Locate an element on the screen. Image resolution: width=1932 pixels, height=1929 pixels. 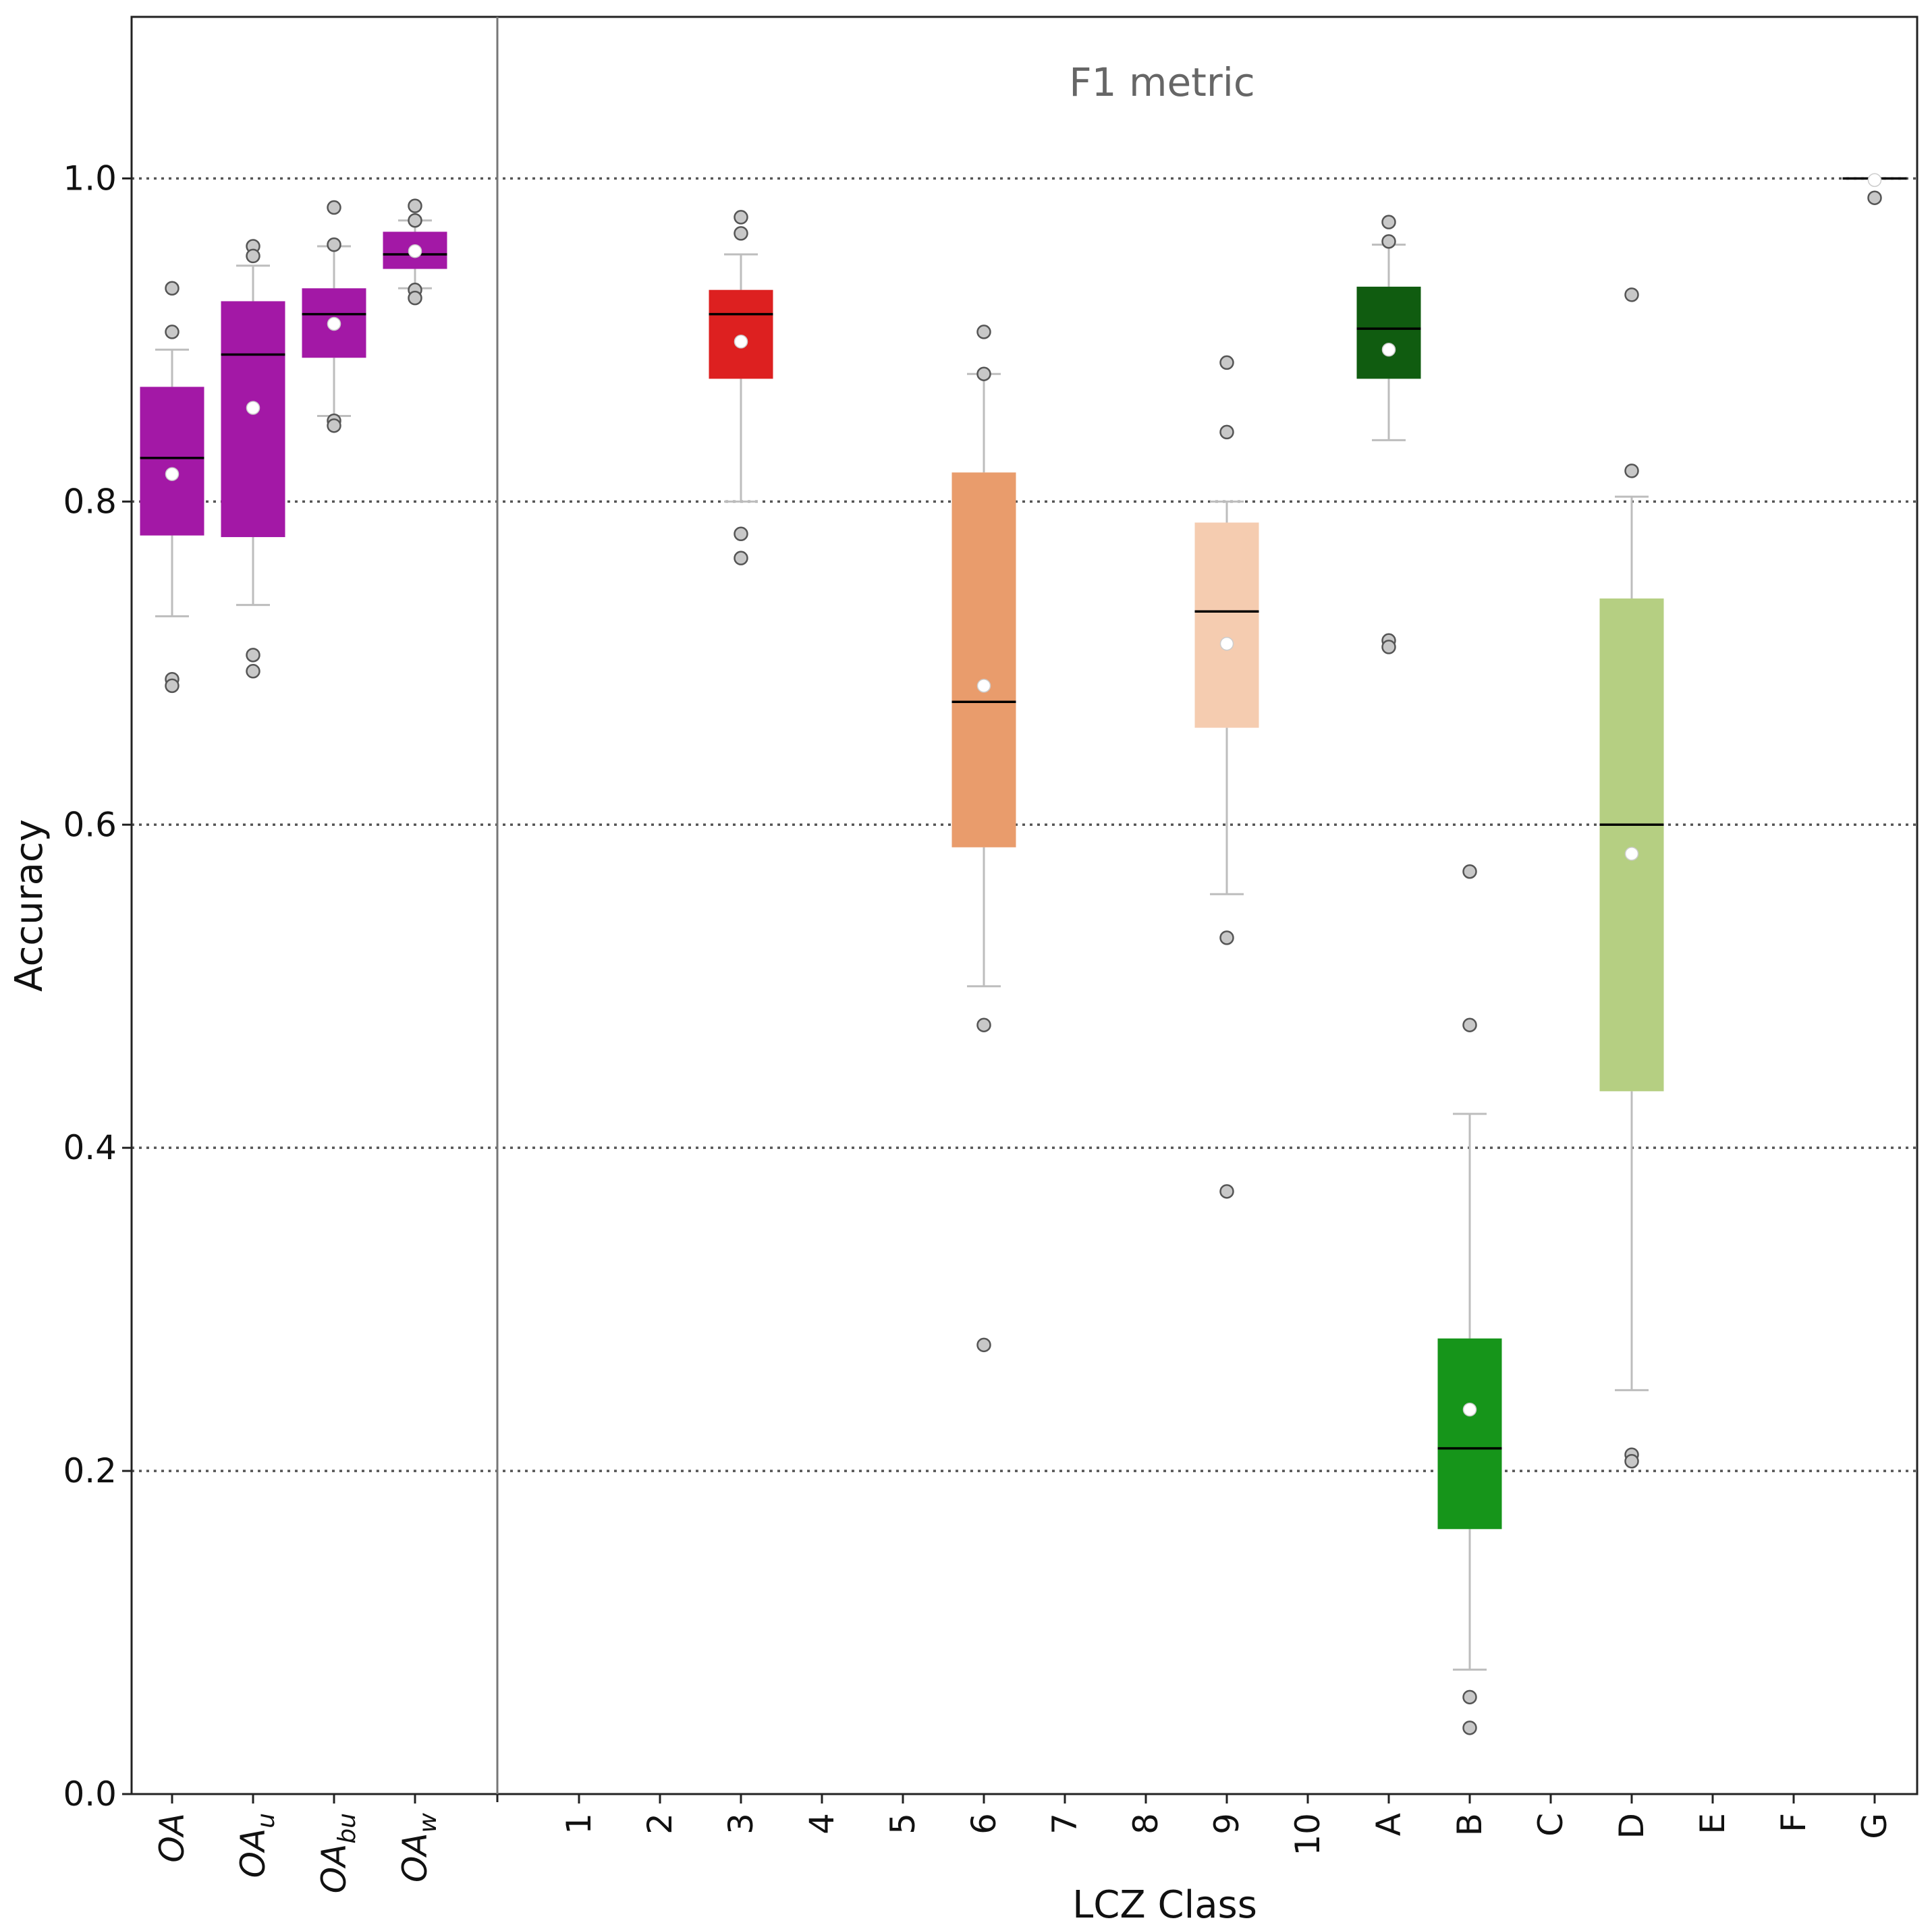
x-tick-label: 8 is located at coordinates (1145, 1824).